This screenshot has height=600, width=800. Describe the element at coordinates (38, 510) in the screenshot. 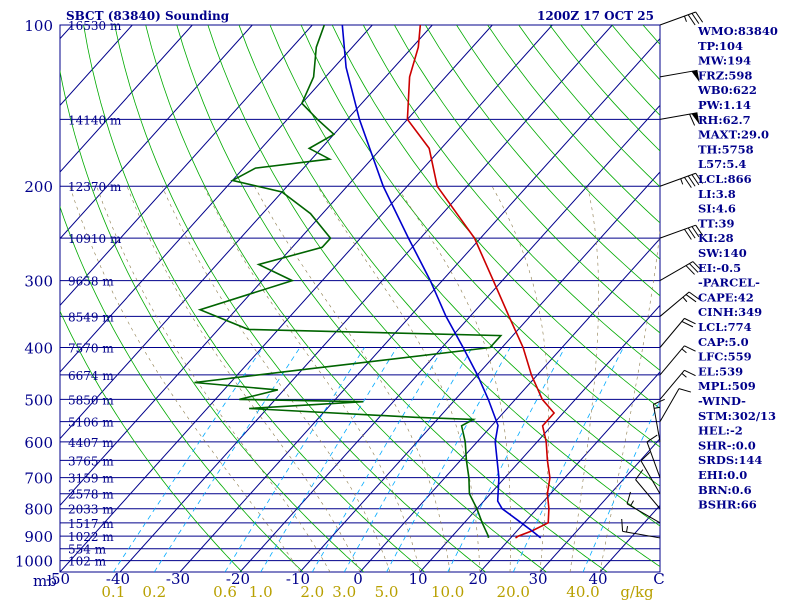

I see `pressure-tick-label: 800` at that location.